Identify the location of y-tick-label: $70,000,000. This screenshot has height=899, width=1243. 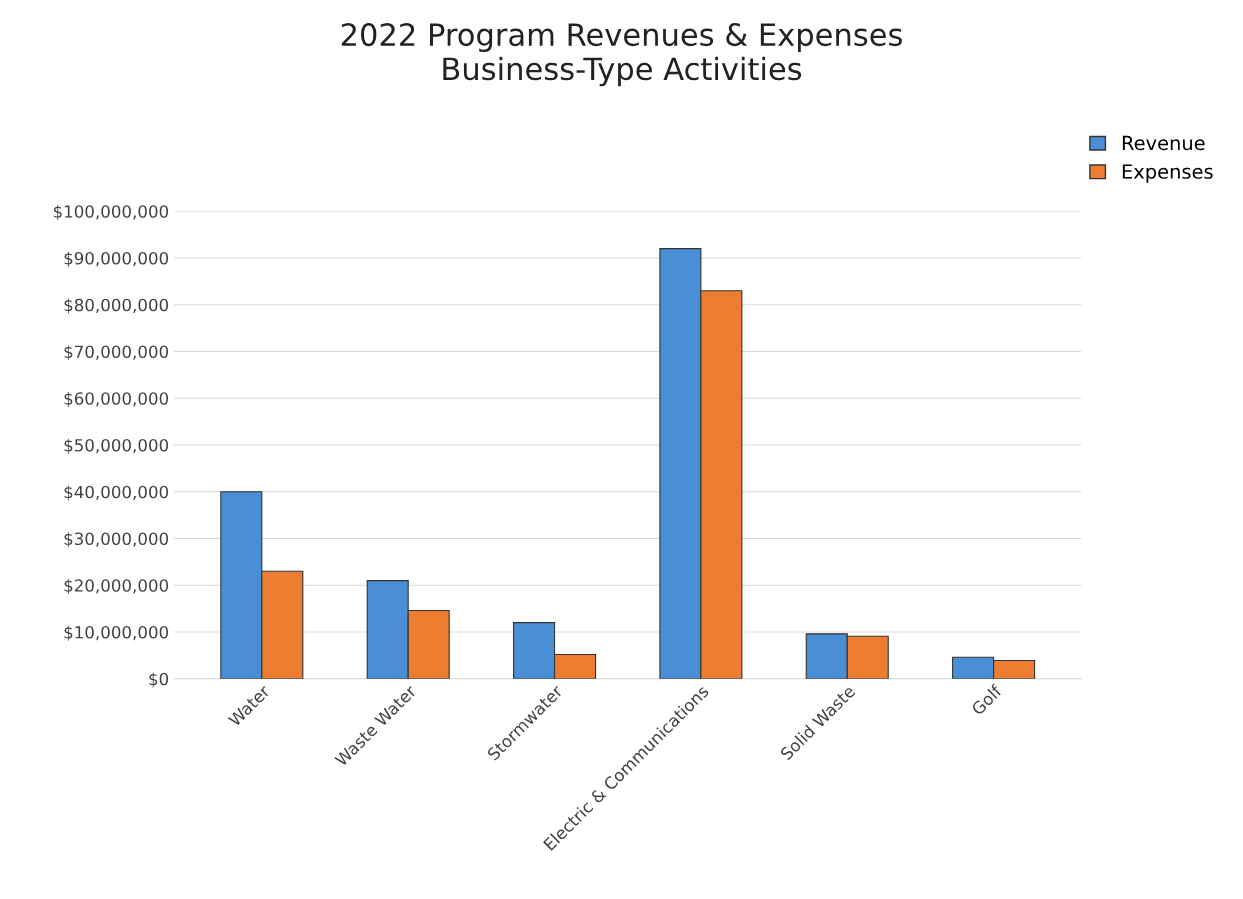
(116, 353).